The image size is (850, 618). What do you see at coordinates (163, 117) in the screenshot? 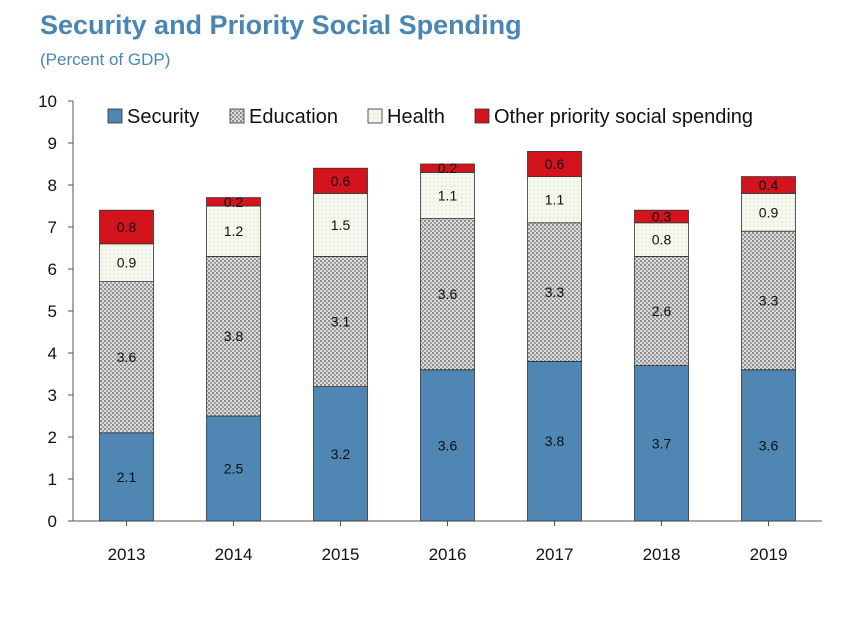
I see `legend-label: Security` at bounding box center [163, 117].